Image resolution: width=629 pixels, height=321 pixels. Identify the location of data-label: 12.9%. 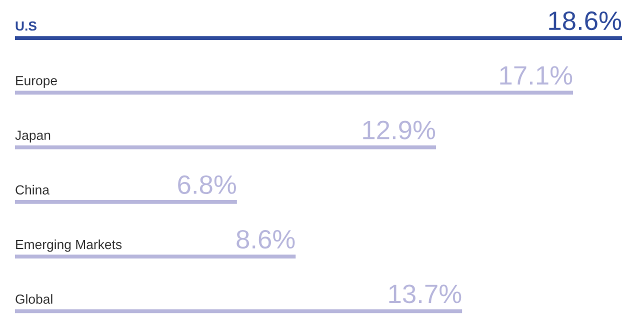
(399, 130).